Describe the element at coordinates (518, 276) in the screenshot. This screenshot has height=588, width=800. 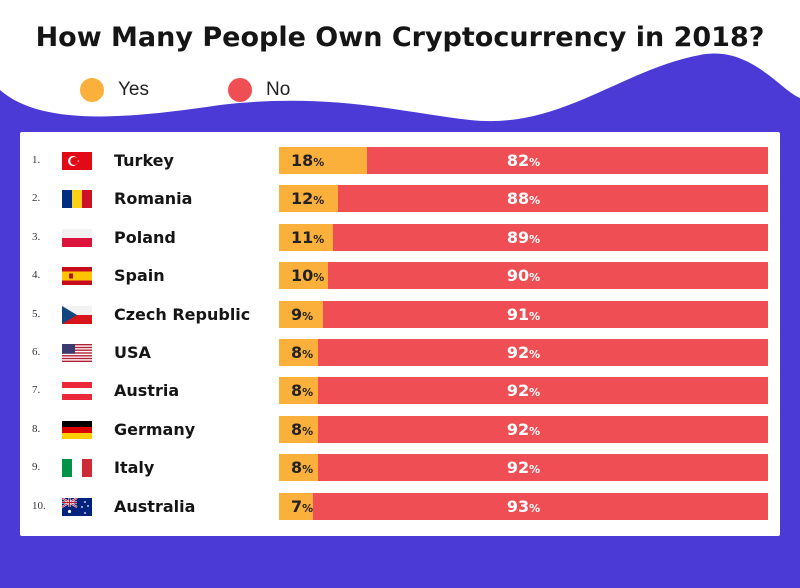
I see `value-no-number: 90` at that location.